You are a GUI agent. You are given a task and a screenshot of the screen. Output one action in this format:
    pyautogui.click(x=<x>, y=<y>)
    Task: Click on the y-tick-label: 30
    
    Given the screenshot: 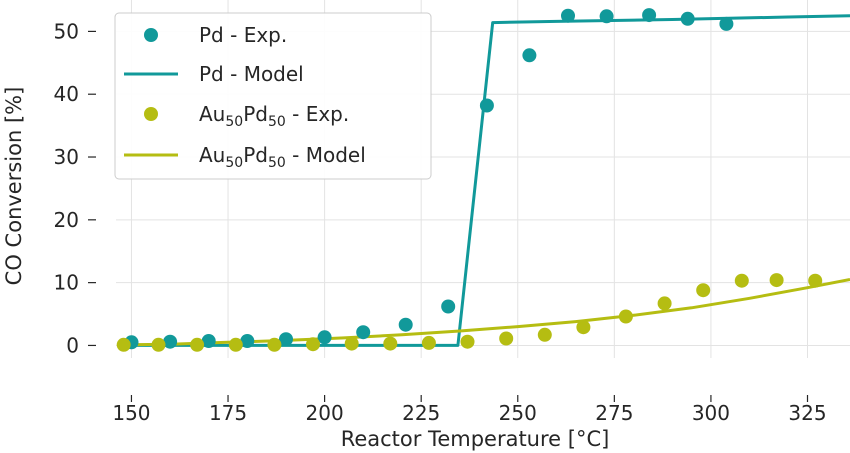 What is the action you would take?
    pyautogui.click(x=66, y=157)
    